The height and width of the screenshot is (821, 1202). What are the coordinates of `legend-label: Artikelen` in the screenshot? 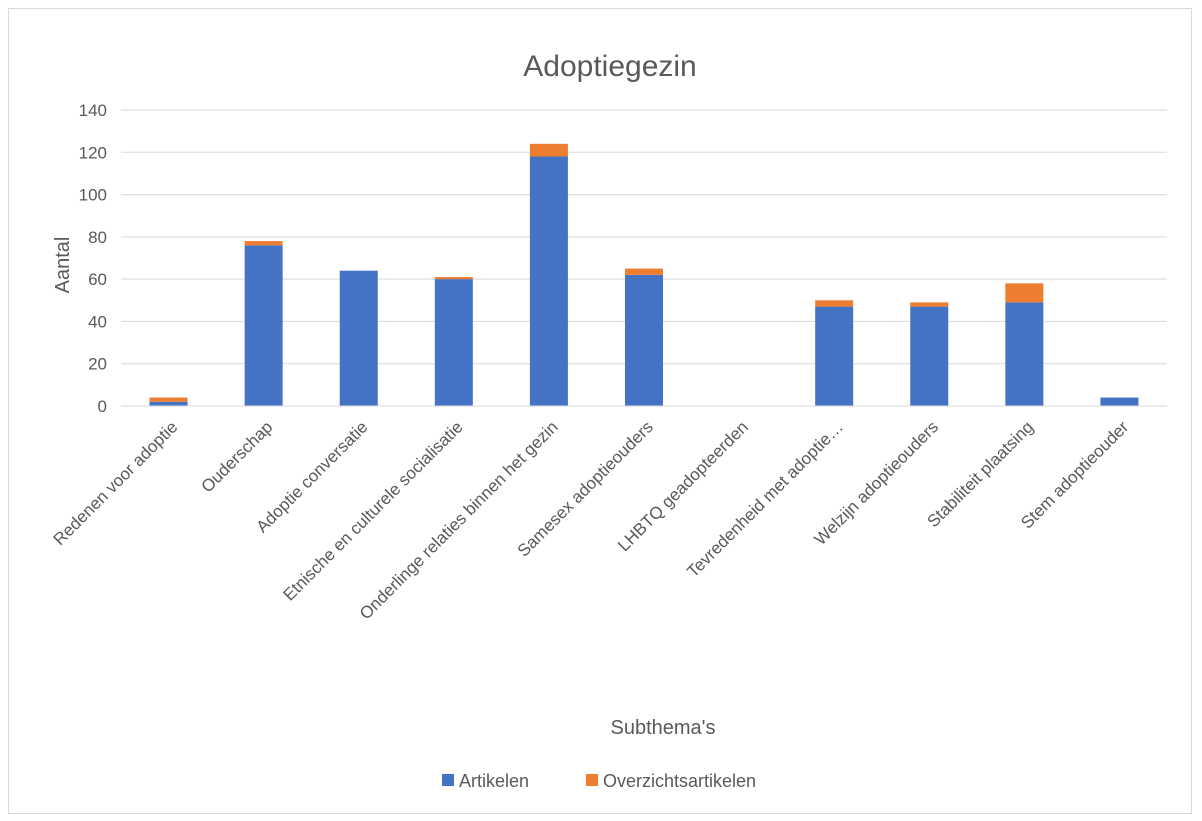 It's located at (494, 781).